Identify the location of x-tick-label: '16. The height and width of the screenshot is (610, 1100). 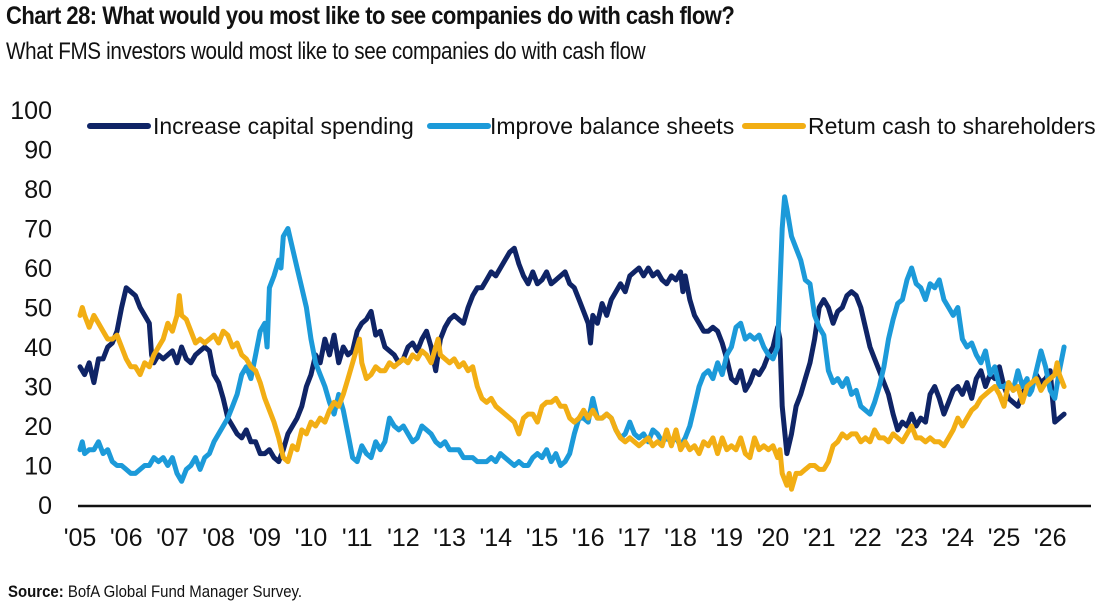
(588, 538).